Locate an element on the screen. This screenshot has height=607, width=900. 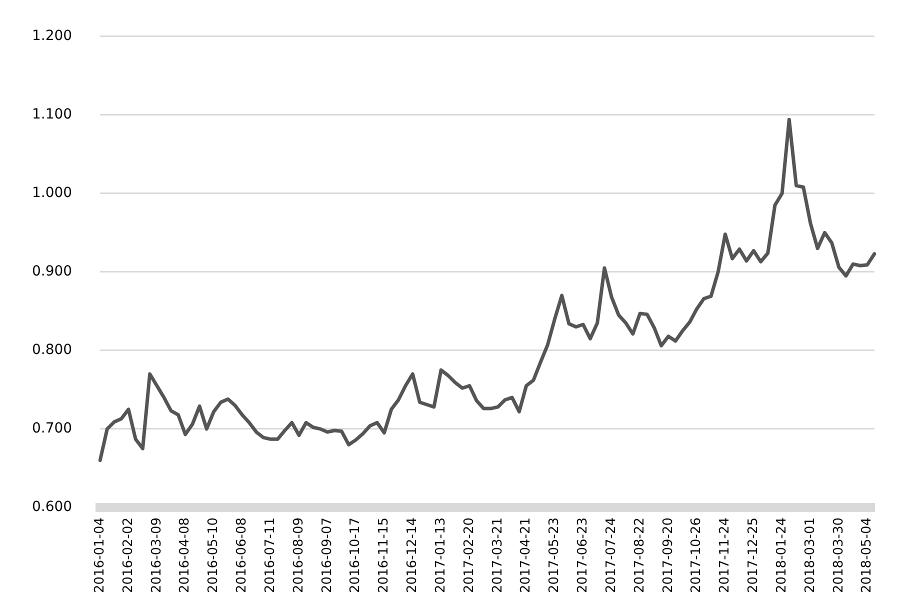
x-tick-label: 2016-07-11 is located at coordinates (270, 555).